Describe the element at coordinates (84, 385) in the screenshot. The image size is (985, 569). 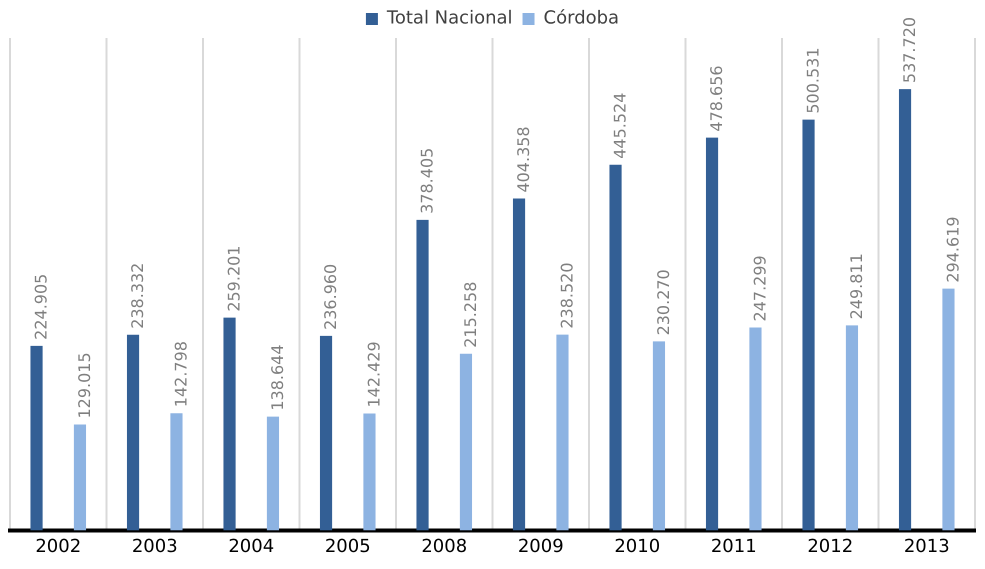
I see `data-label: 129.015` at that location.